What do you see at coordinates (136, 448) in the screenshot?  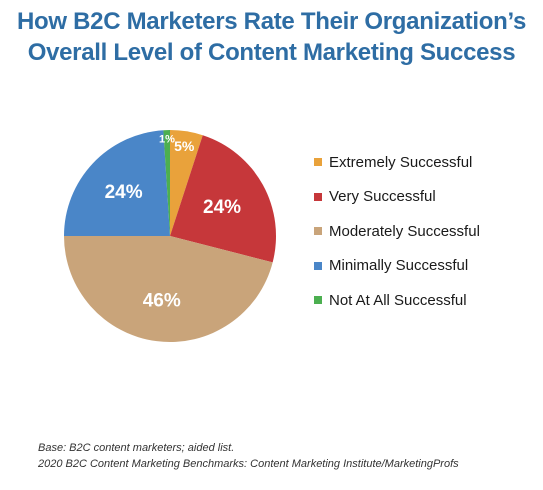 I see `footer-base-note: Base: B2C content marketers; aided list.` at bounding box center [136, 448].